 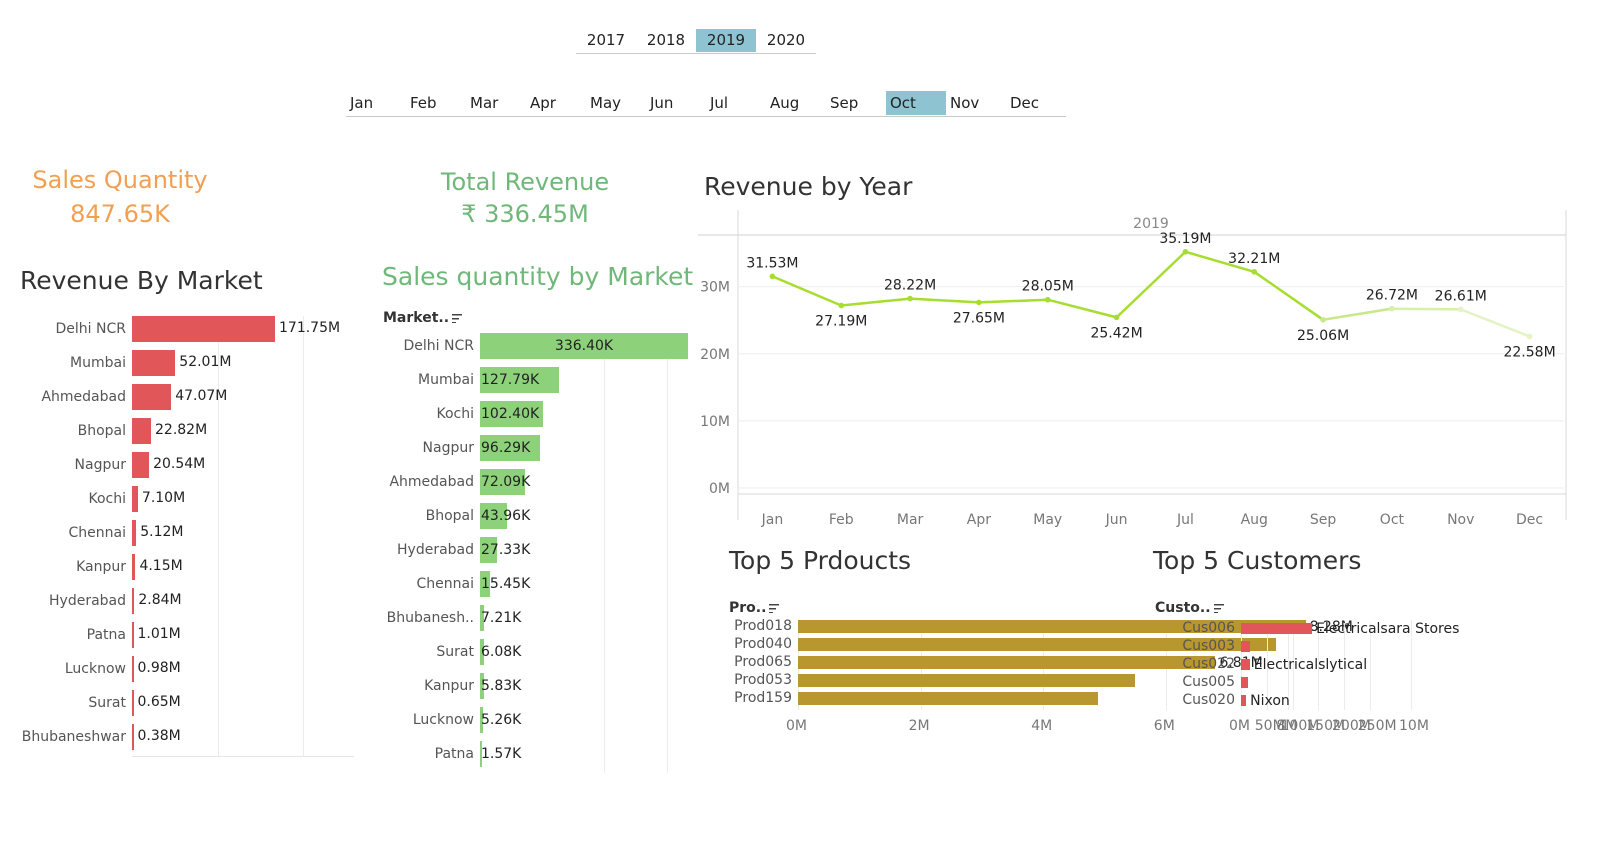 What do you see at coordinates (141, 280) in the screenshot?
I see `revenue-by-market-title: Revenue By Market` at bounding box center [141, 280].